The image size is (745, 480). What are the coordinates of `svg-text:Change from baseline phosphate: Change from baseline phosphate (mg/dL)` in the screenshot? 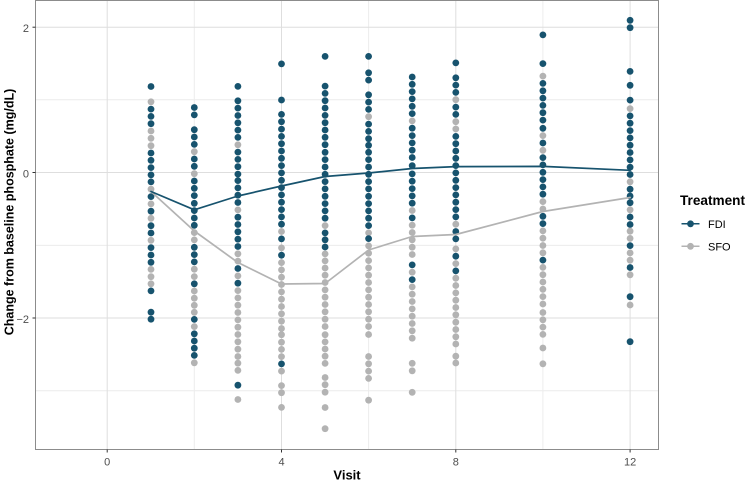 It's located at (10, 212).